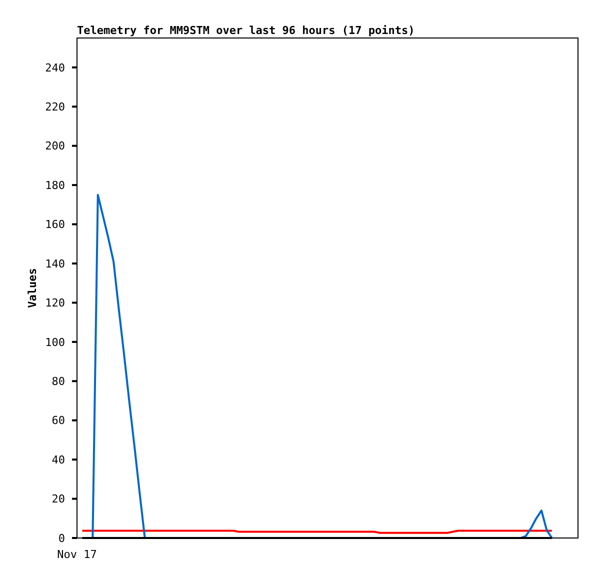 This screenshot has height=579, width=597. I want to click on y-tick-label: 120, so click(55, 303).